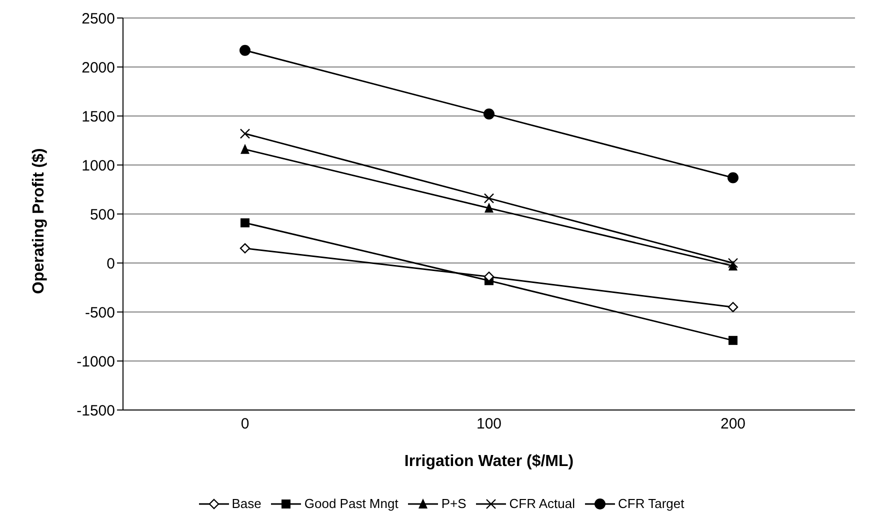 This screenshot has height=524, width=880. Describe the element at coordinates (489, 424) in the screenshot. I see `x-tick-label: 100` at that location.